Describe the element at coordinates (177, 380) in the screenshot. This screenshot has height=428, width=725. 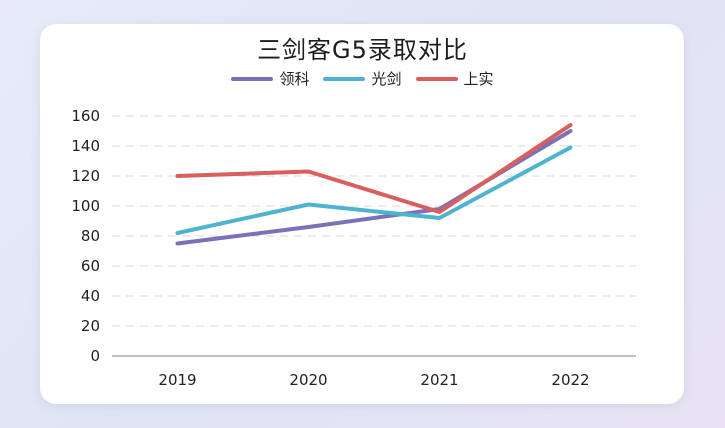
I see `x-tick-label-2019: 2019` at that location.